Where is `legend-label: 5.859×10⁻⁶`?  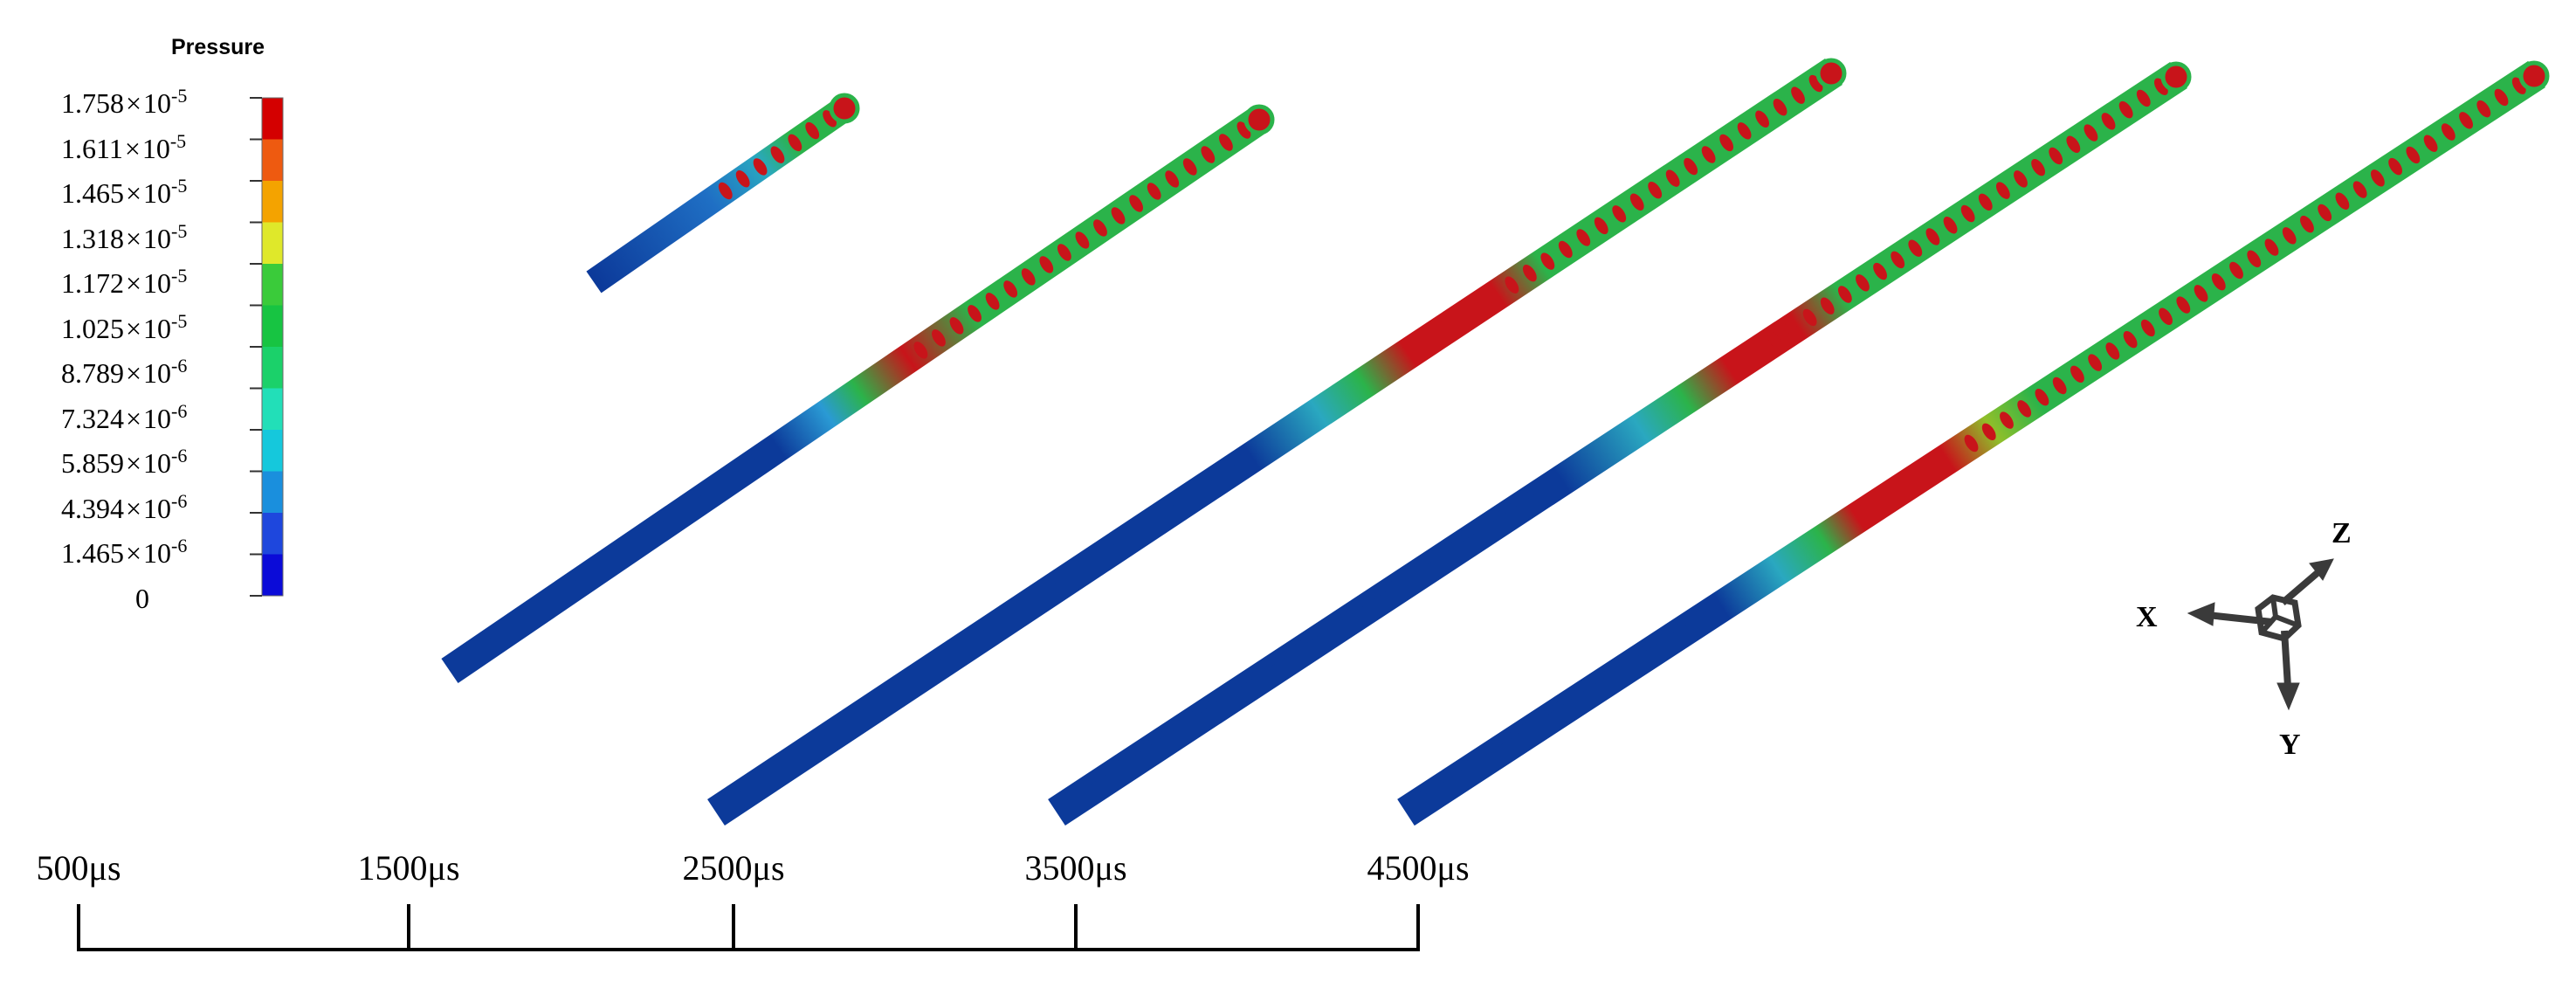
legend-label: 5.859×10⁻⁶ is located at coordinates (124, 462).